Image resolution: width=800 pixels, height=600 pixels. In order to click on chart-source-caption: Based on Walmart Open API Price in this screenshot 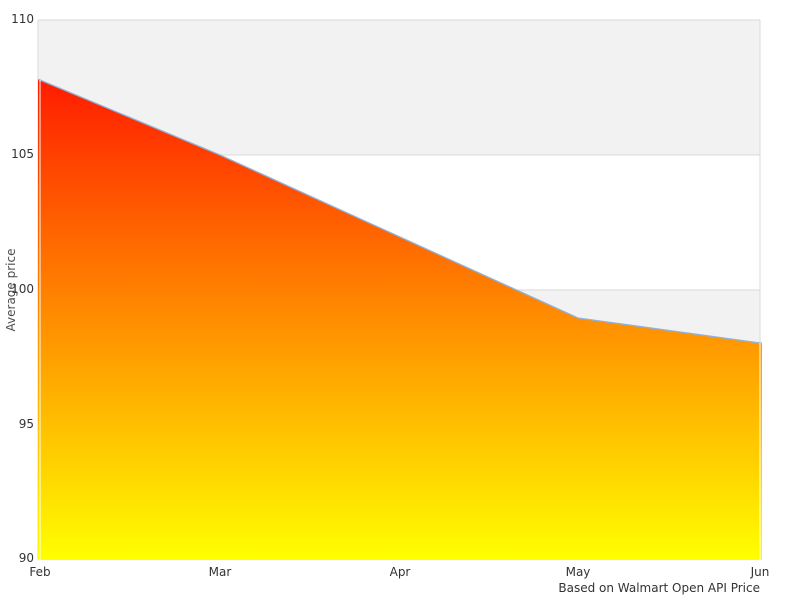, I will do `click(659, 588)`.